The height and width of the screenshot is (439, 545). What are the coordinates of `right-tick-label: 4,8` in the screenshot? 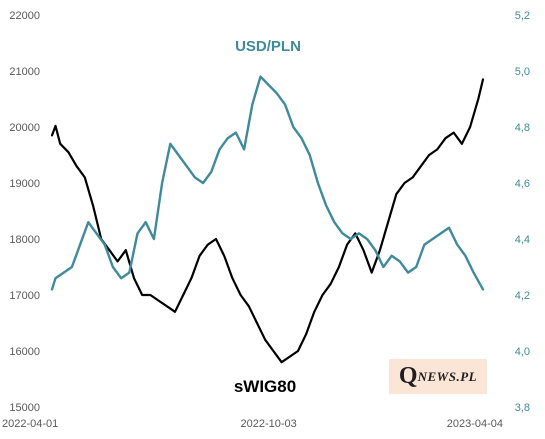 It's located at (522, 128).